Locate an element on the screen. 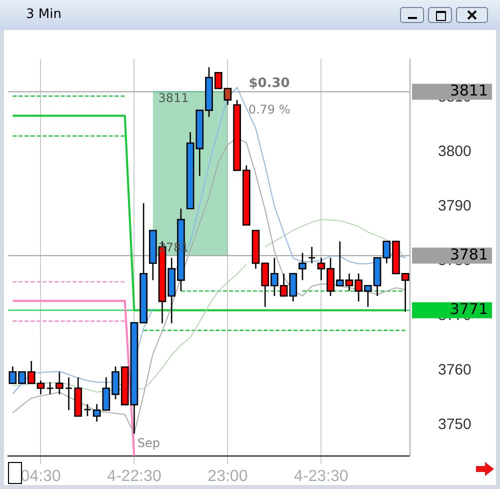 Image resolution: width=500 pixels, height=489 pixels. x-tick-label: 4-22:30 is located at coordinates (134, 477).